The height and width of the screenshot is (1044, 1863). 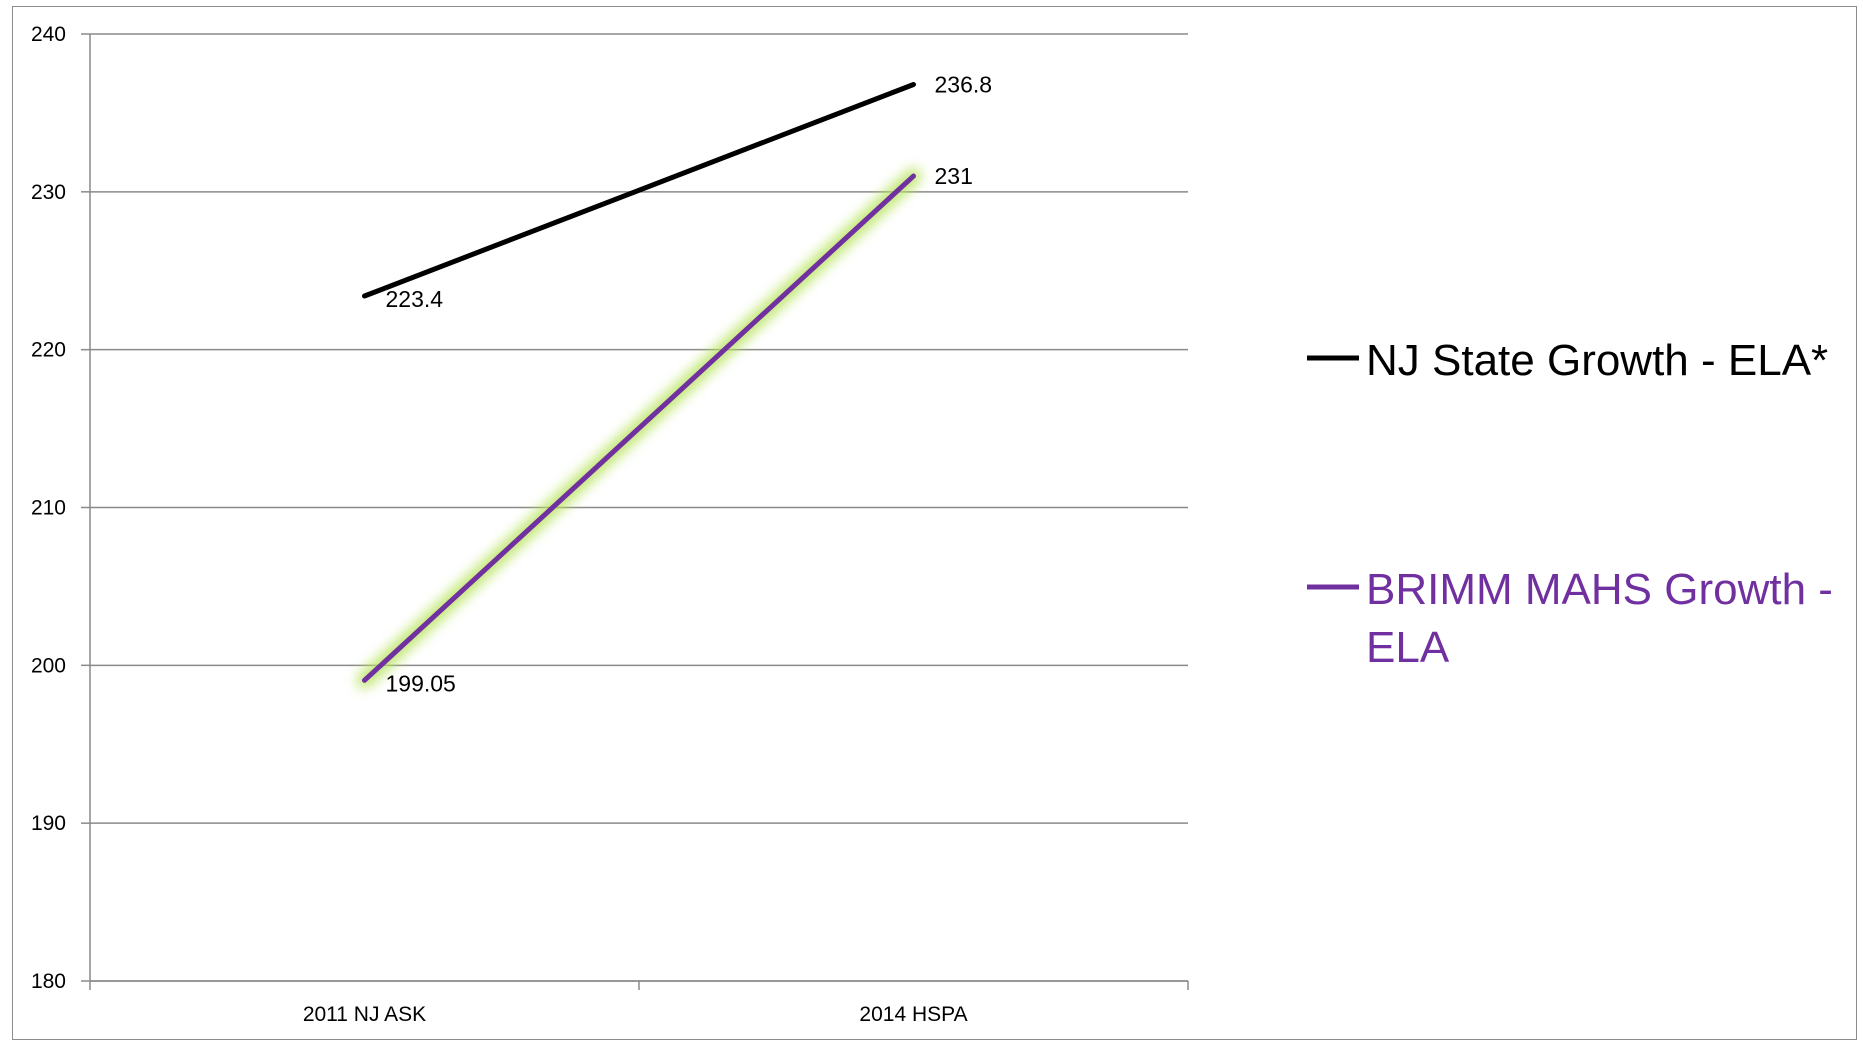 What do you see at coordinates (954, 176) in the screenshot?
I see `data-label: 231` at bounding box center [954, 176].